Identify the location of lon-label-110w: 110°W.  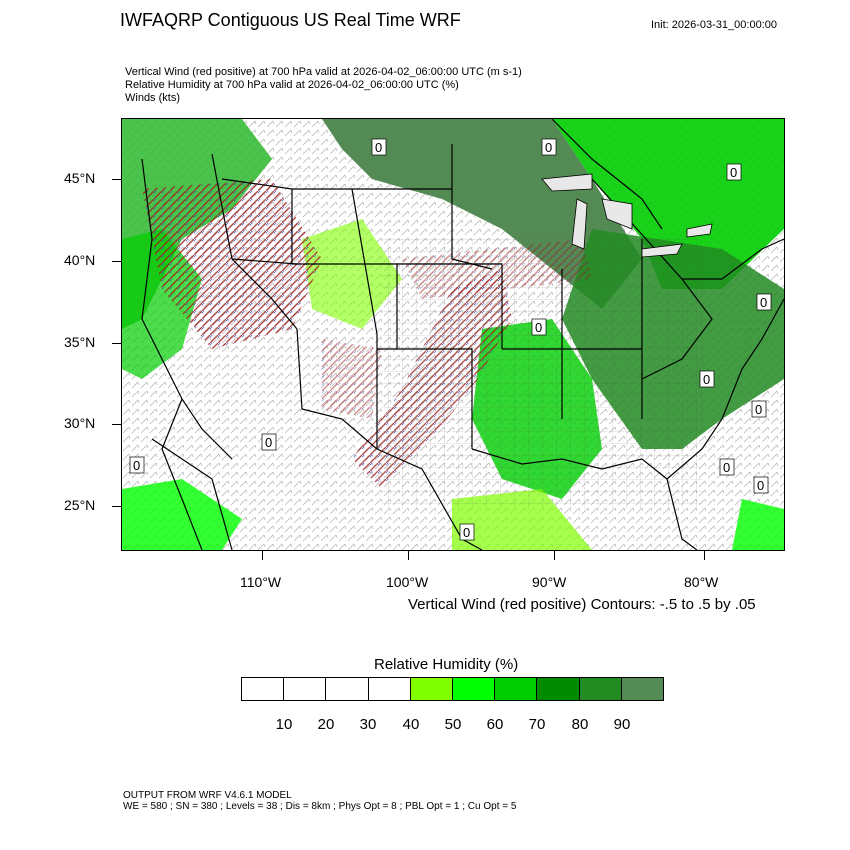
(261, 582).